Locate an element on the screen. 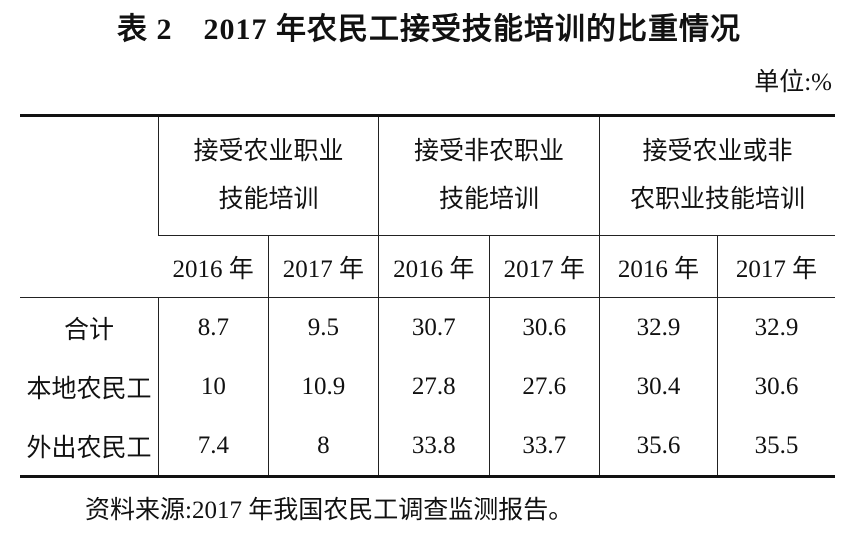 The height and width of the screenshot is (534, 858). cell-value: 8 is located at coordinates (323, 446).